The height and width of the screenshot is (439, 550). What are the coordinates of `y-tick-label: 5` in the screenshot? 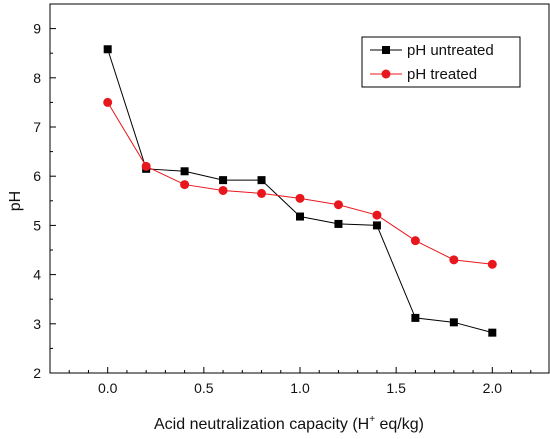 It's located at (37, 225).